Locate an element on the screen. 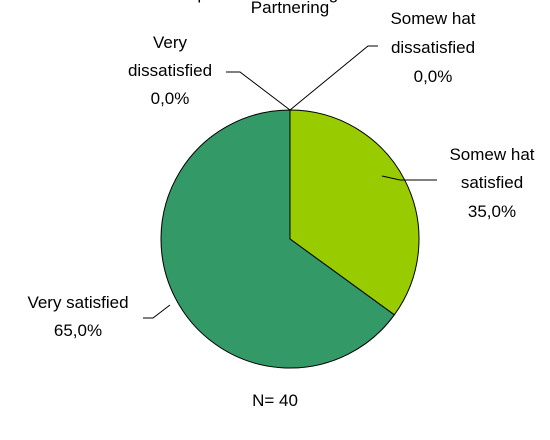 The width and height of the screenshot is (550, 440). leader-line-somewhat-satisfied is located at coordinates (409, 178).